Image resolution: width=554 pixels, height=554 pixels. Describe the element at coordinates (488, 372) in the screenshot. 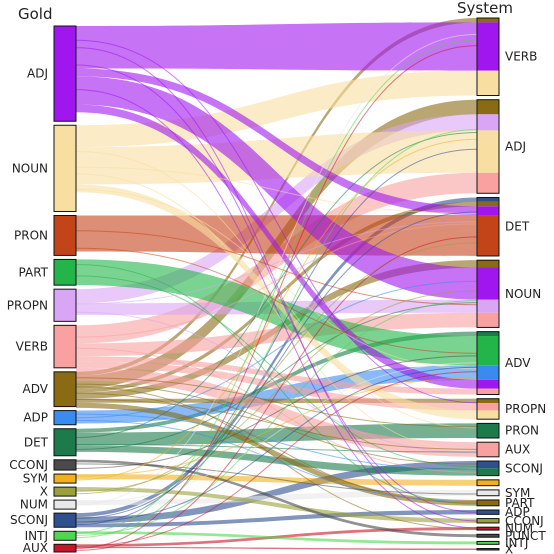

I see `system-segment-adp` at that location.